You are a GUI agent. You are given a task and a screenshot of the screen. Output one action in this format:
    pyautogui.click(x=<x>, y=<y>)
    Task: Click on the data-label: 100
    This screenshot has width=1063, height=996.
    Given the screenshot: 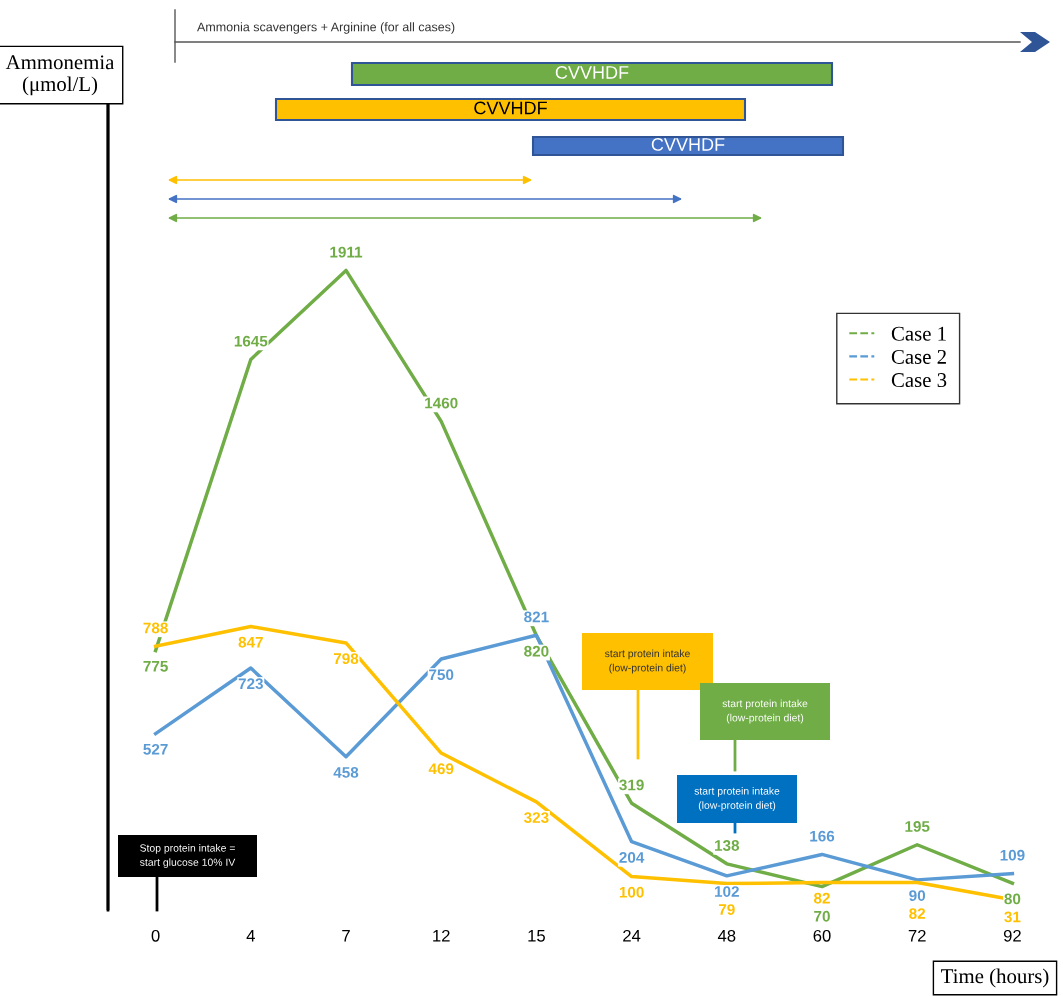 What is the action you would take?
    pyautogui.click(x=631, y=892)
    